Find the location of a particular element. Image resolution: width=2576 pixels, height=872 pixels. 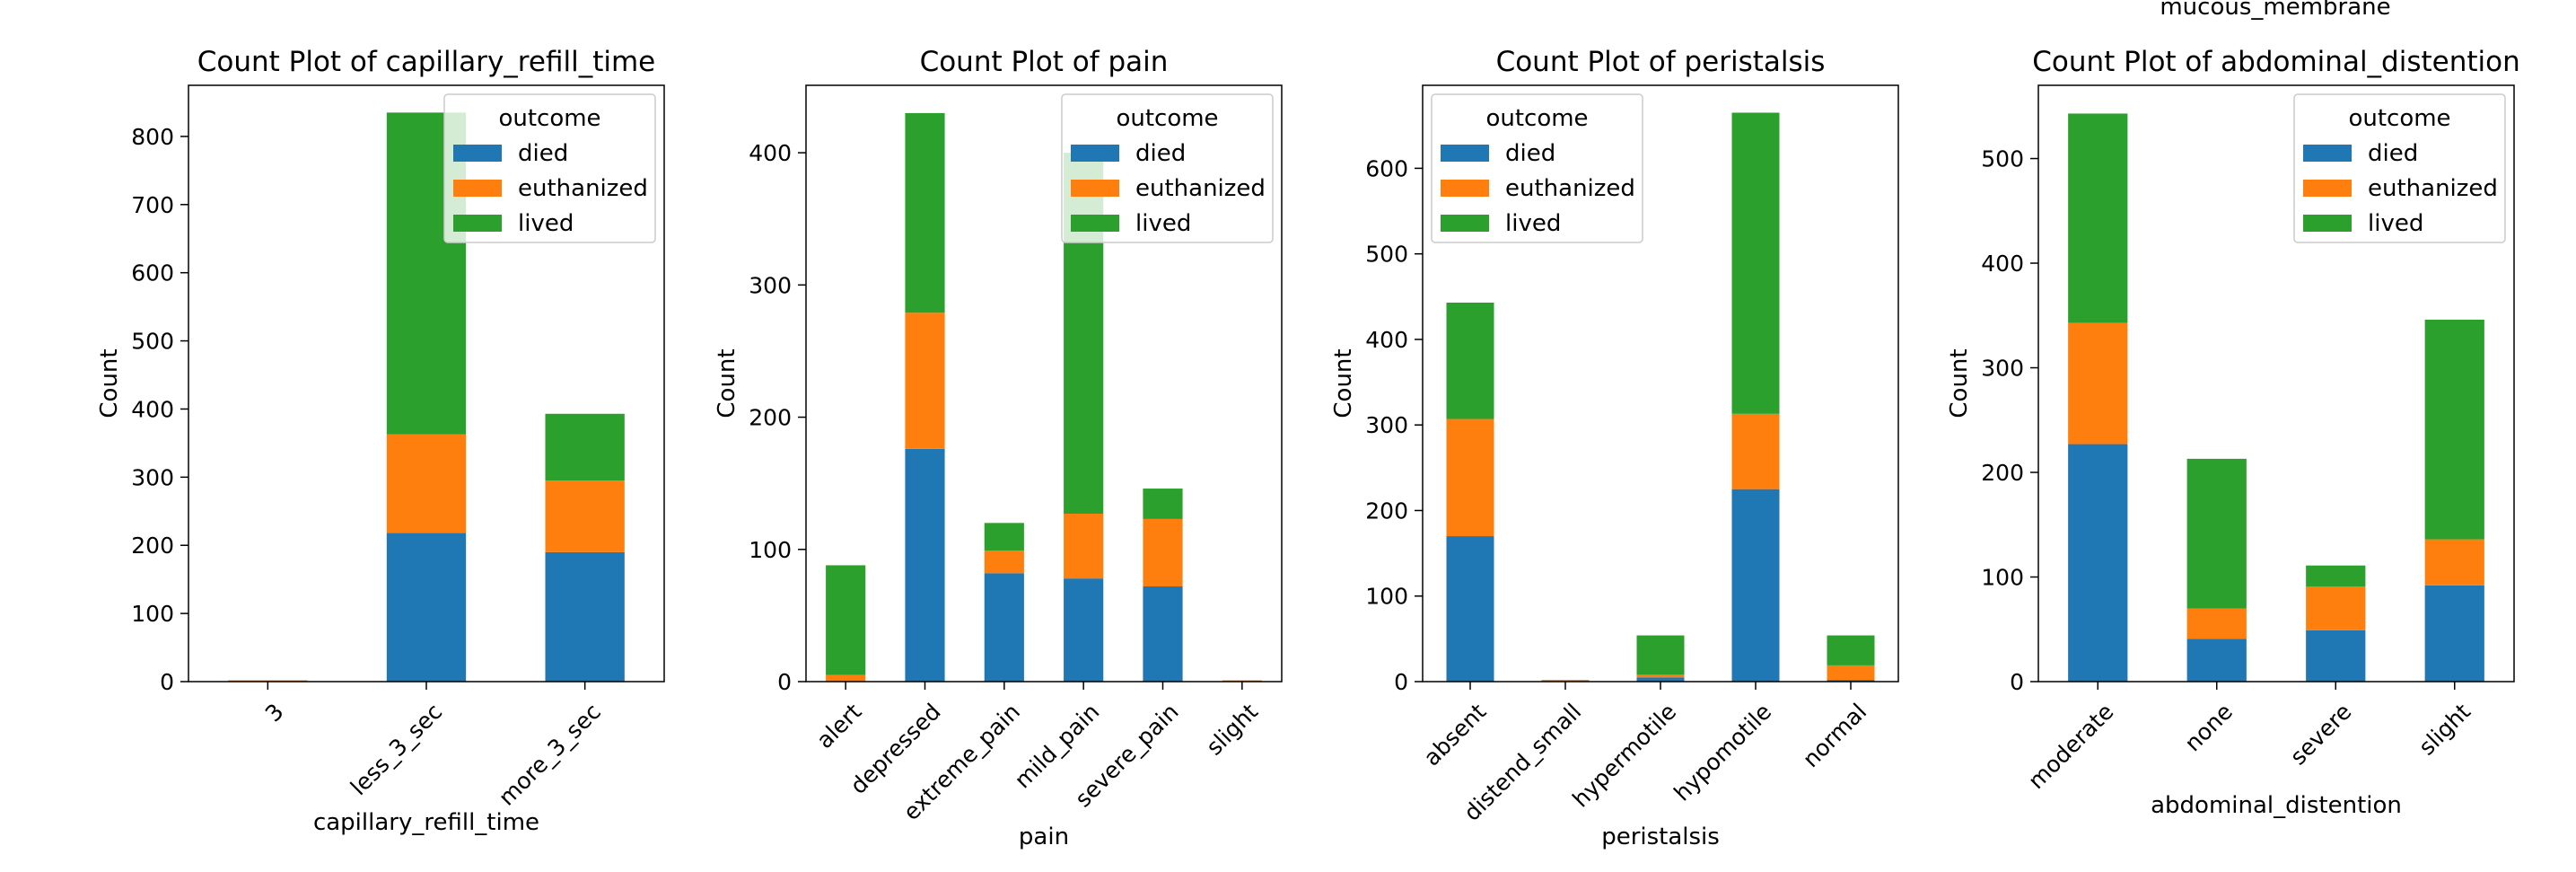

bar-lived-alert is located at coordinates (846, 620).